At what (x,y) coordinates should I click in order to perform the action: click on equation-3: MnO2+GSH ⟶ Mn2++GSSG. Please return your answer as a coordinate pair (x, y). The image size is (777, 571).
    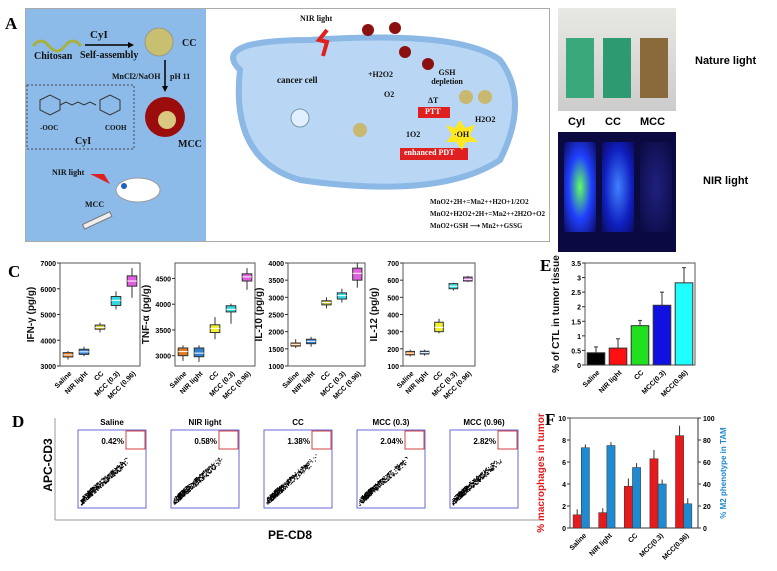
    Looking at the image, I should click on (476, 226).